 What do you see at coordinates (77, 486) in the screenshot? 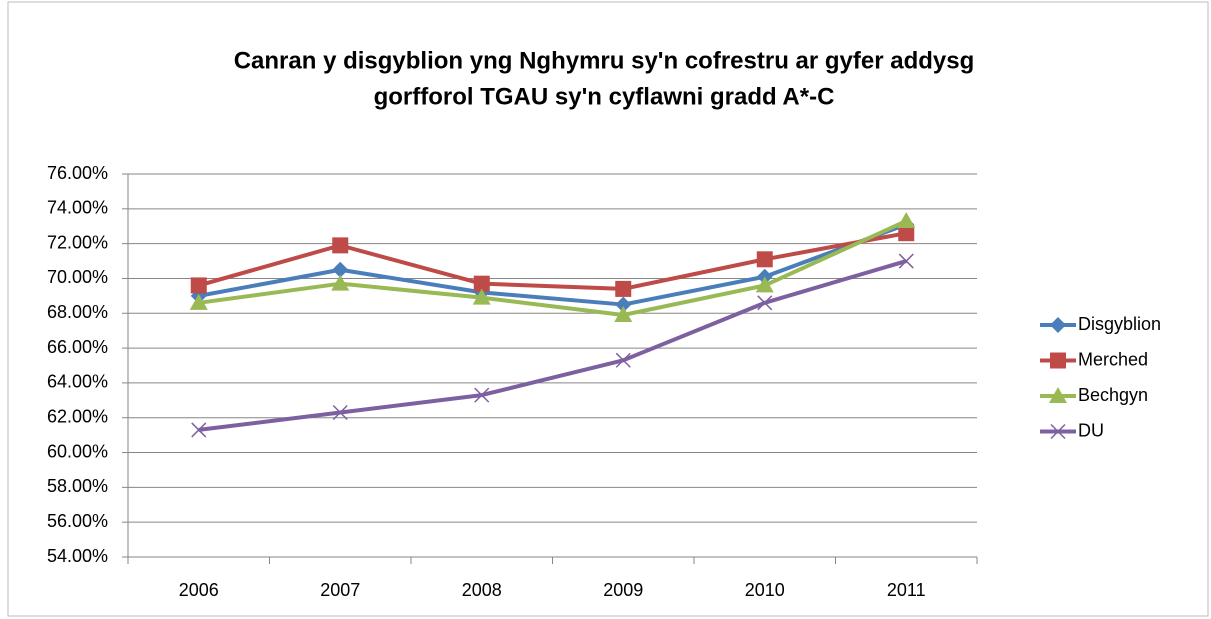
I see `y-tick-label: 58.00%` at bounding box center [77, 486].